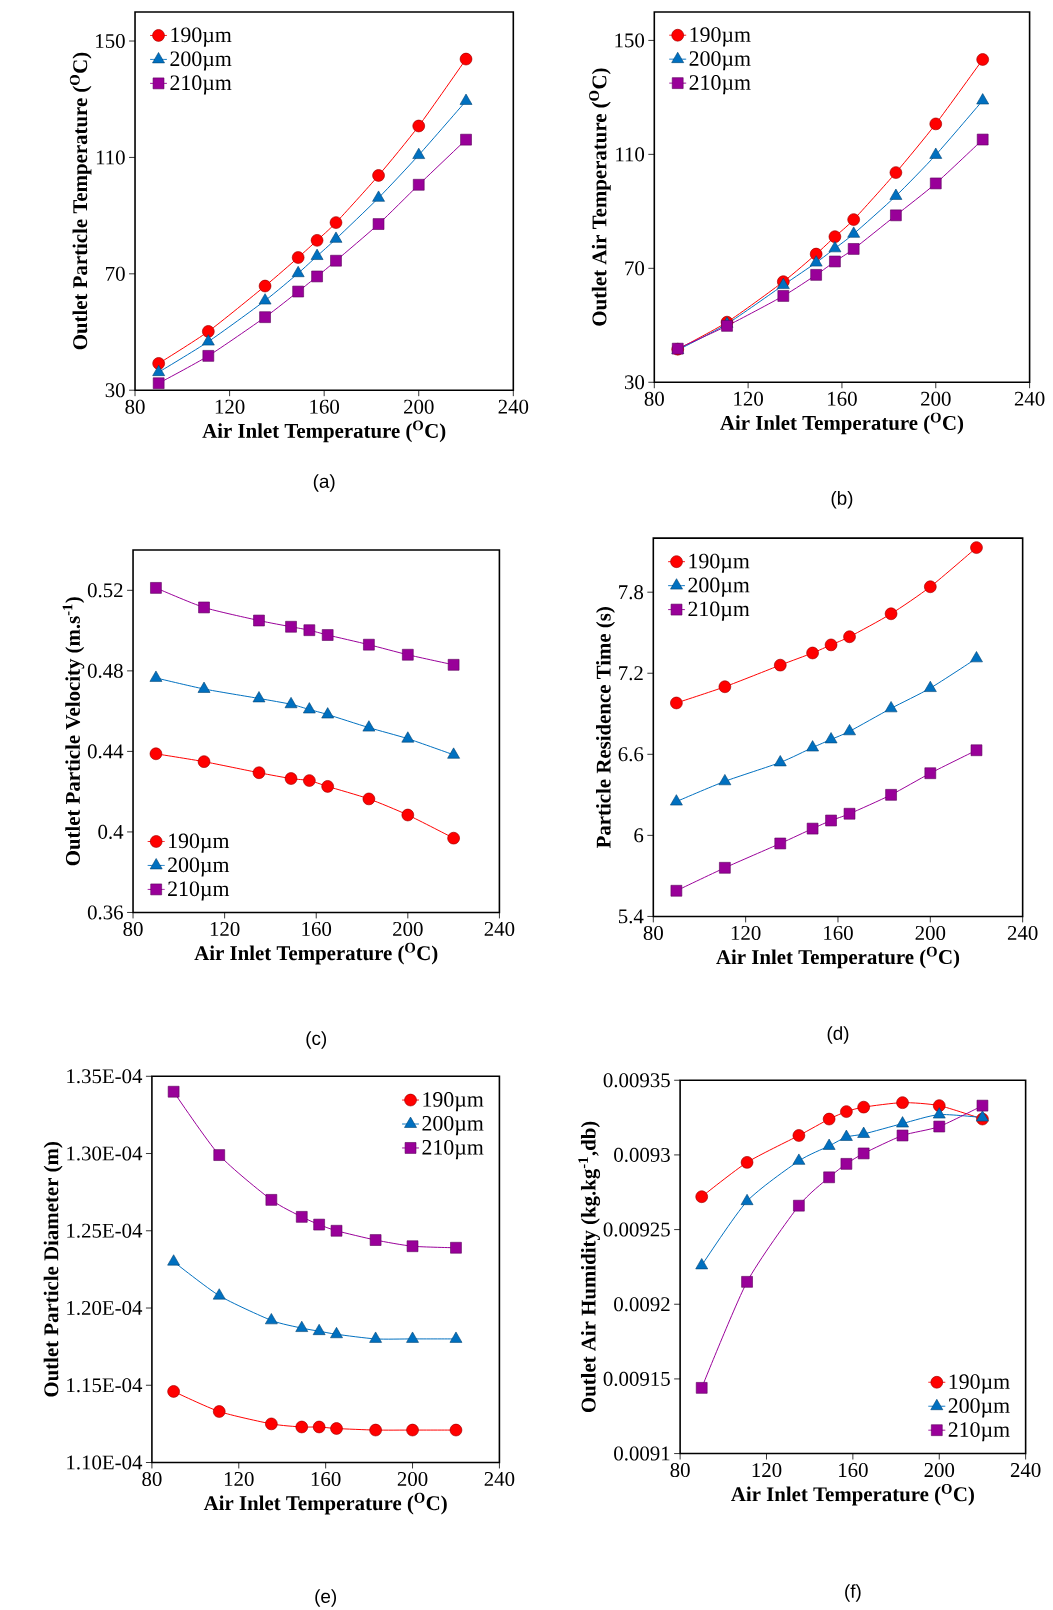 This screenshot has height=1610, width=1053. What do you see at coordinates (636, 1080) in the screenshot?
I see `y-tick-label: 0.00935` at bounding box center [636, 1080].